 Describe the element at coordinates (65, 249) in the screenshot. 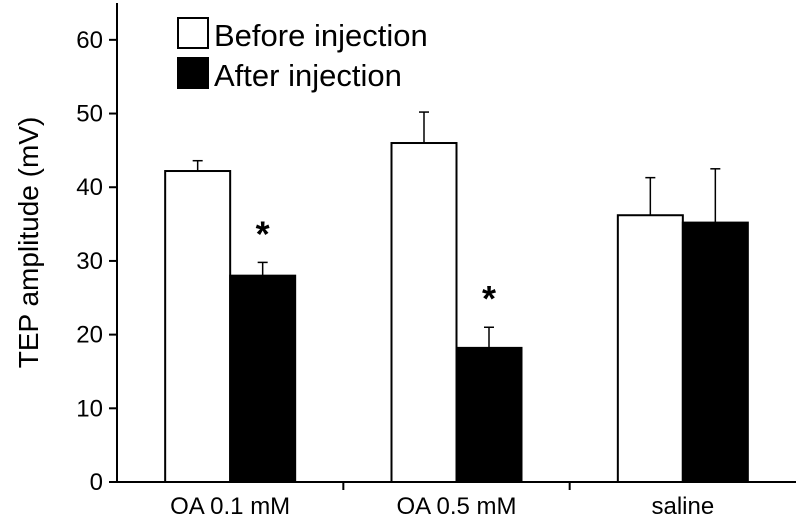

I see `y-axis: 0 10 20 30 40 50 60 TEP amplitude (mV)` at that location.